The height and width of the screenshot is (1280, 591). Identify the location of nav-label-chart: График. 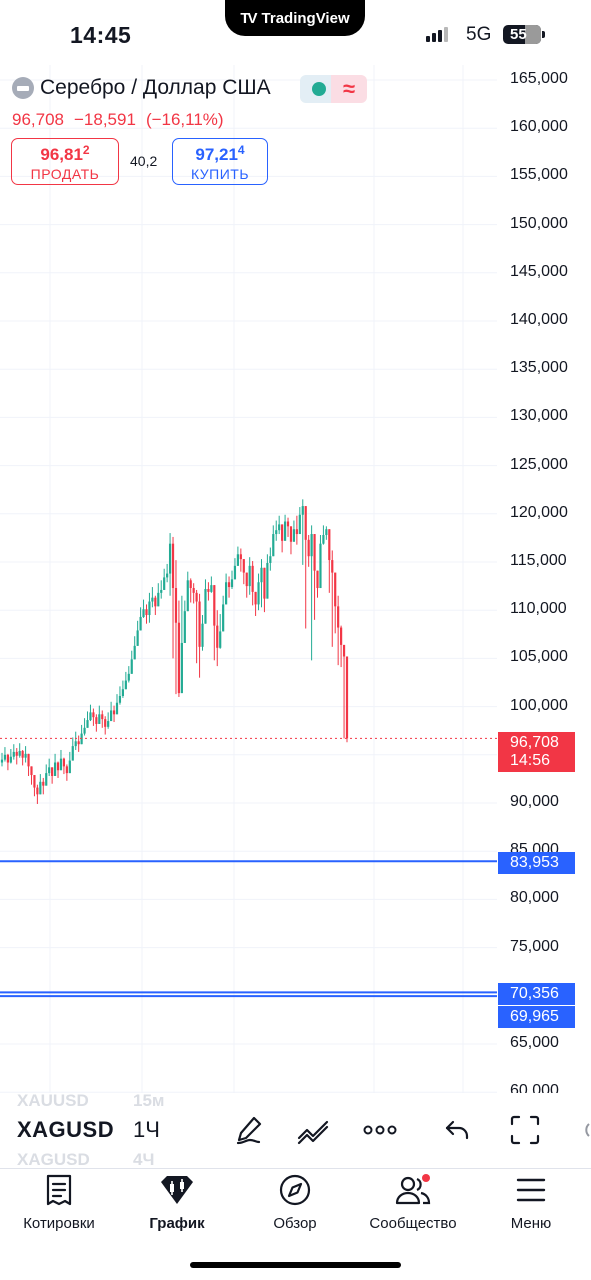
(177, 1223).